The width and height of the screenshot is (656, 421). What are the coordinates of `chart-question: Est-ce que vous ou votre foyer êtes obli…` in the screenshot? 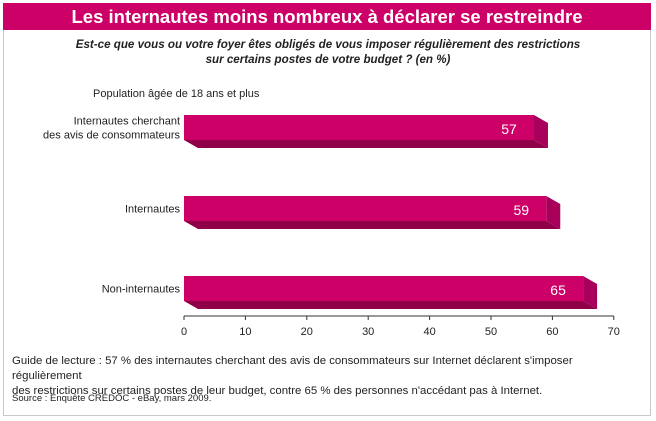 It's located at (328, 52).